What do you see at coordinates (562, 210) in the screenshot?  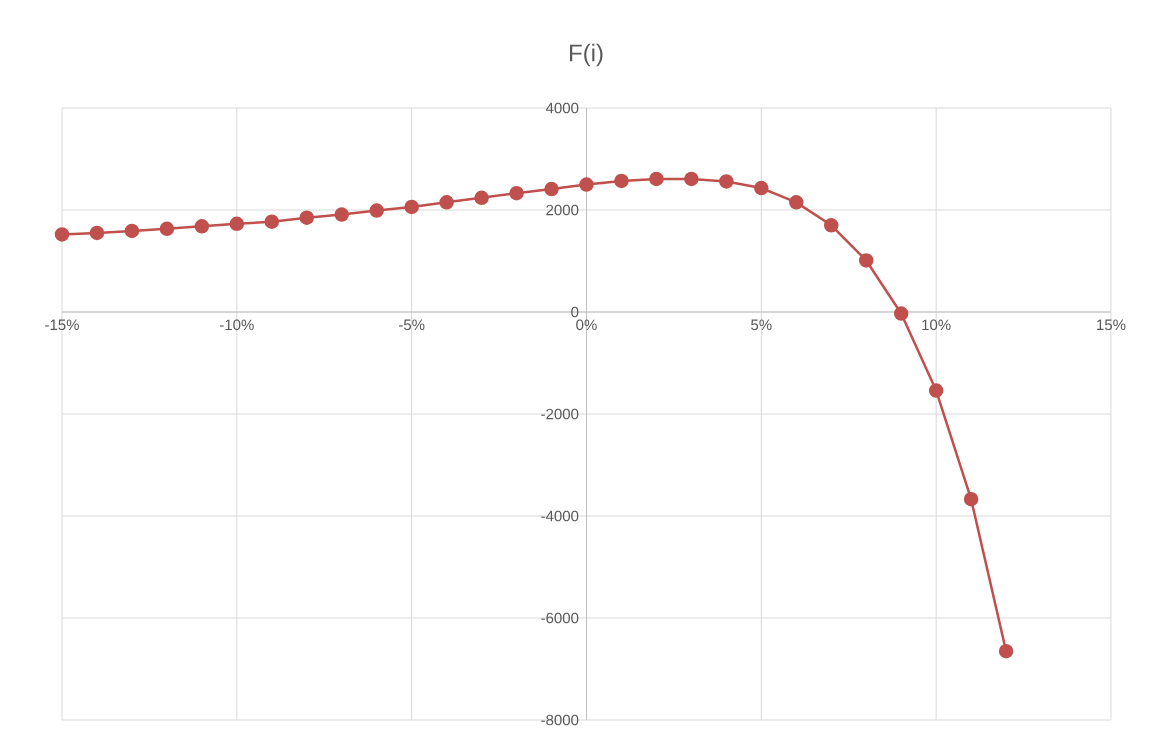 I see `y-tick-label: 2000` at bounding box center [562, 210].